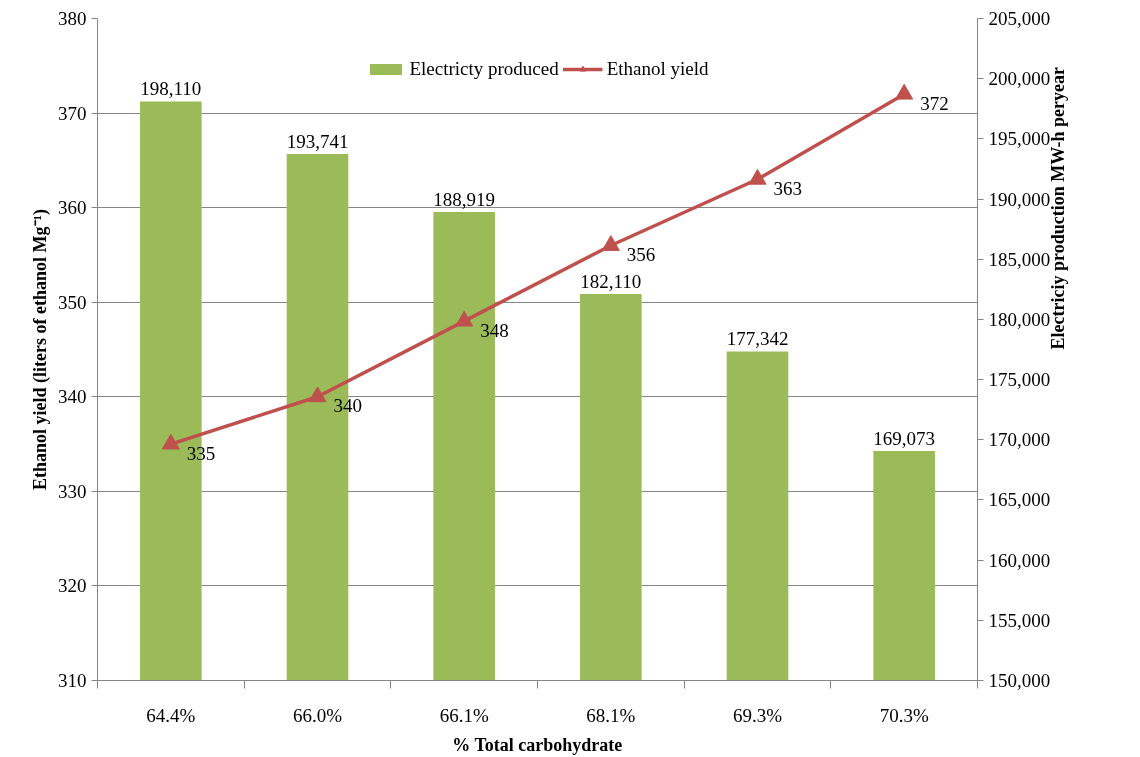  Describe the element at coordinates (72, 113) in the screenshot. I see `y-tick-label: 370` at that location.